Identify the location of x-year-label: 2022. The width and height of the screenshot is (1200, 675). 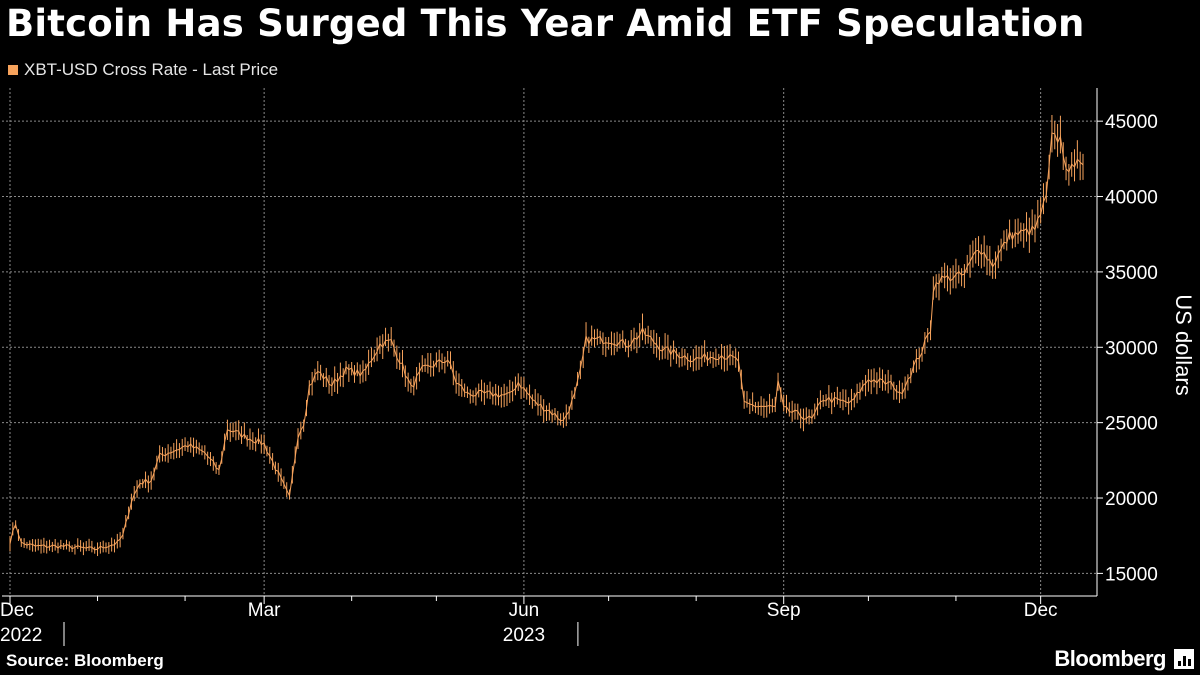
(21, 635).